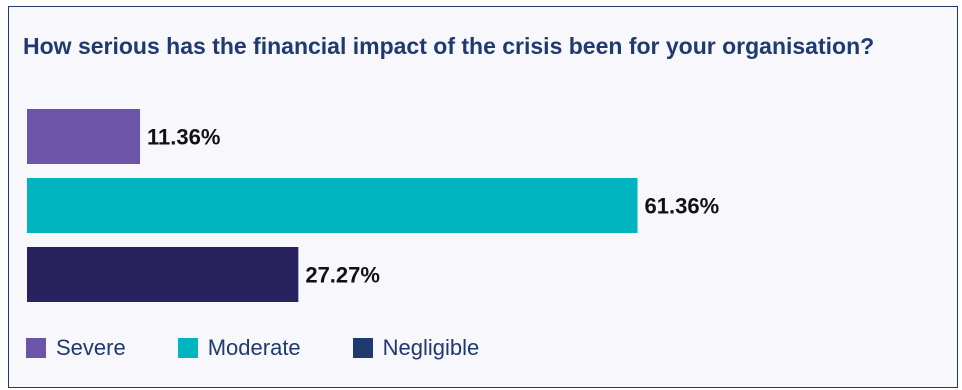 The height and width of the screenshot is (390, 962). I want to click on legend-swatch-moderate, so click(187, 348).